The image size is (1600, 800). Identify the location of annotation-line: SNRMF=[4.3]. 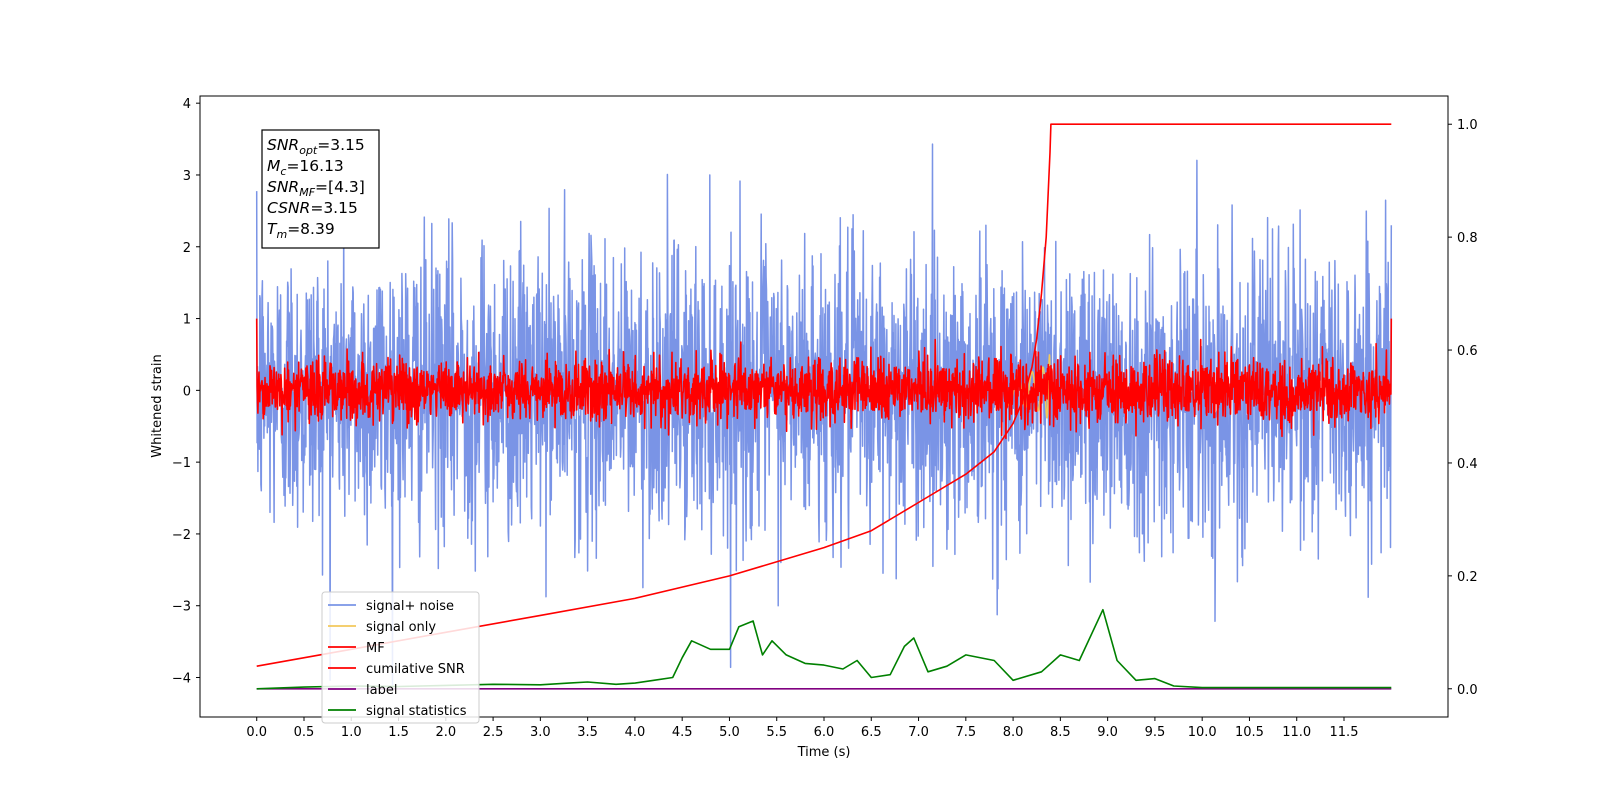
(316, 188).